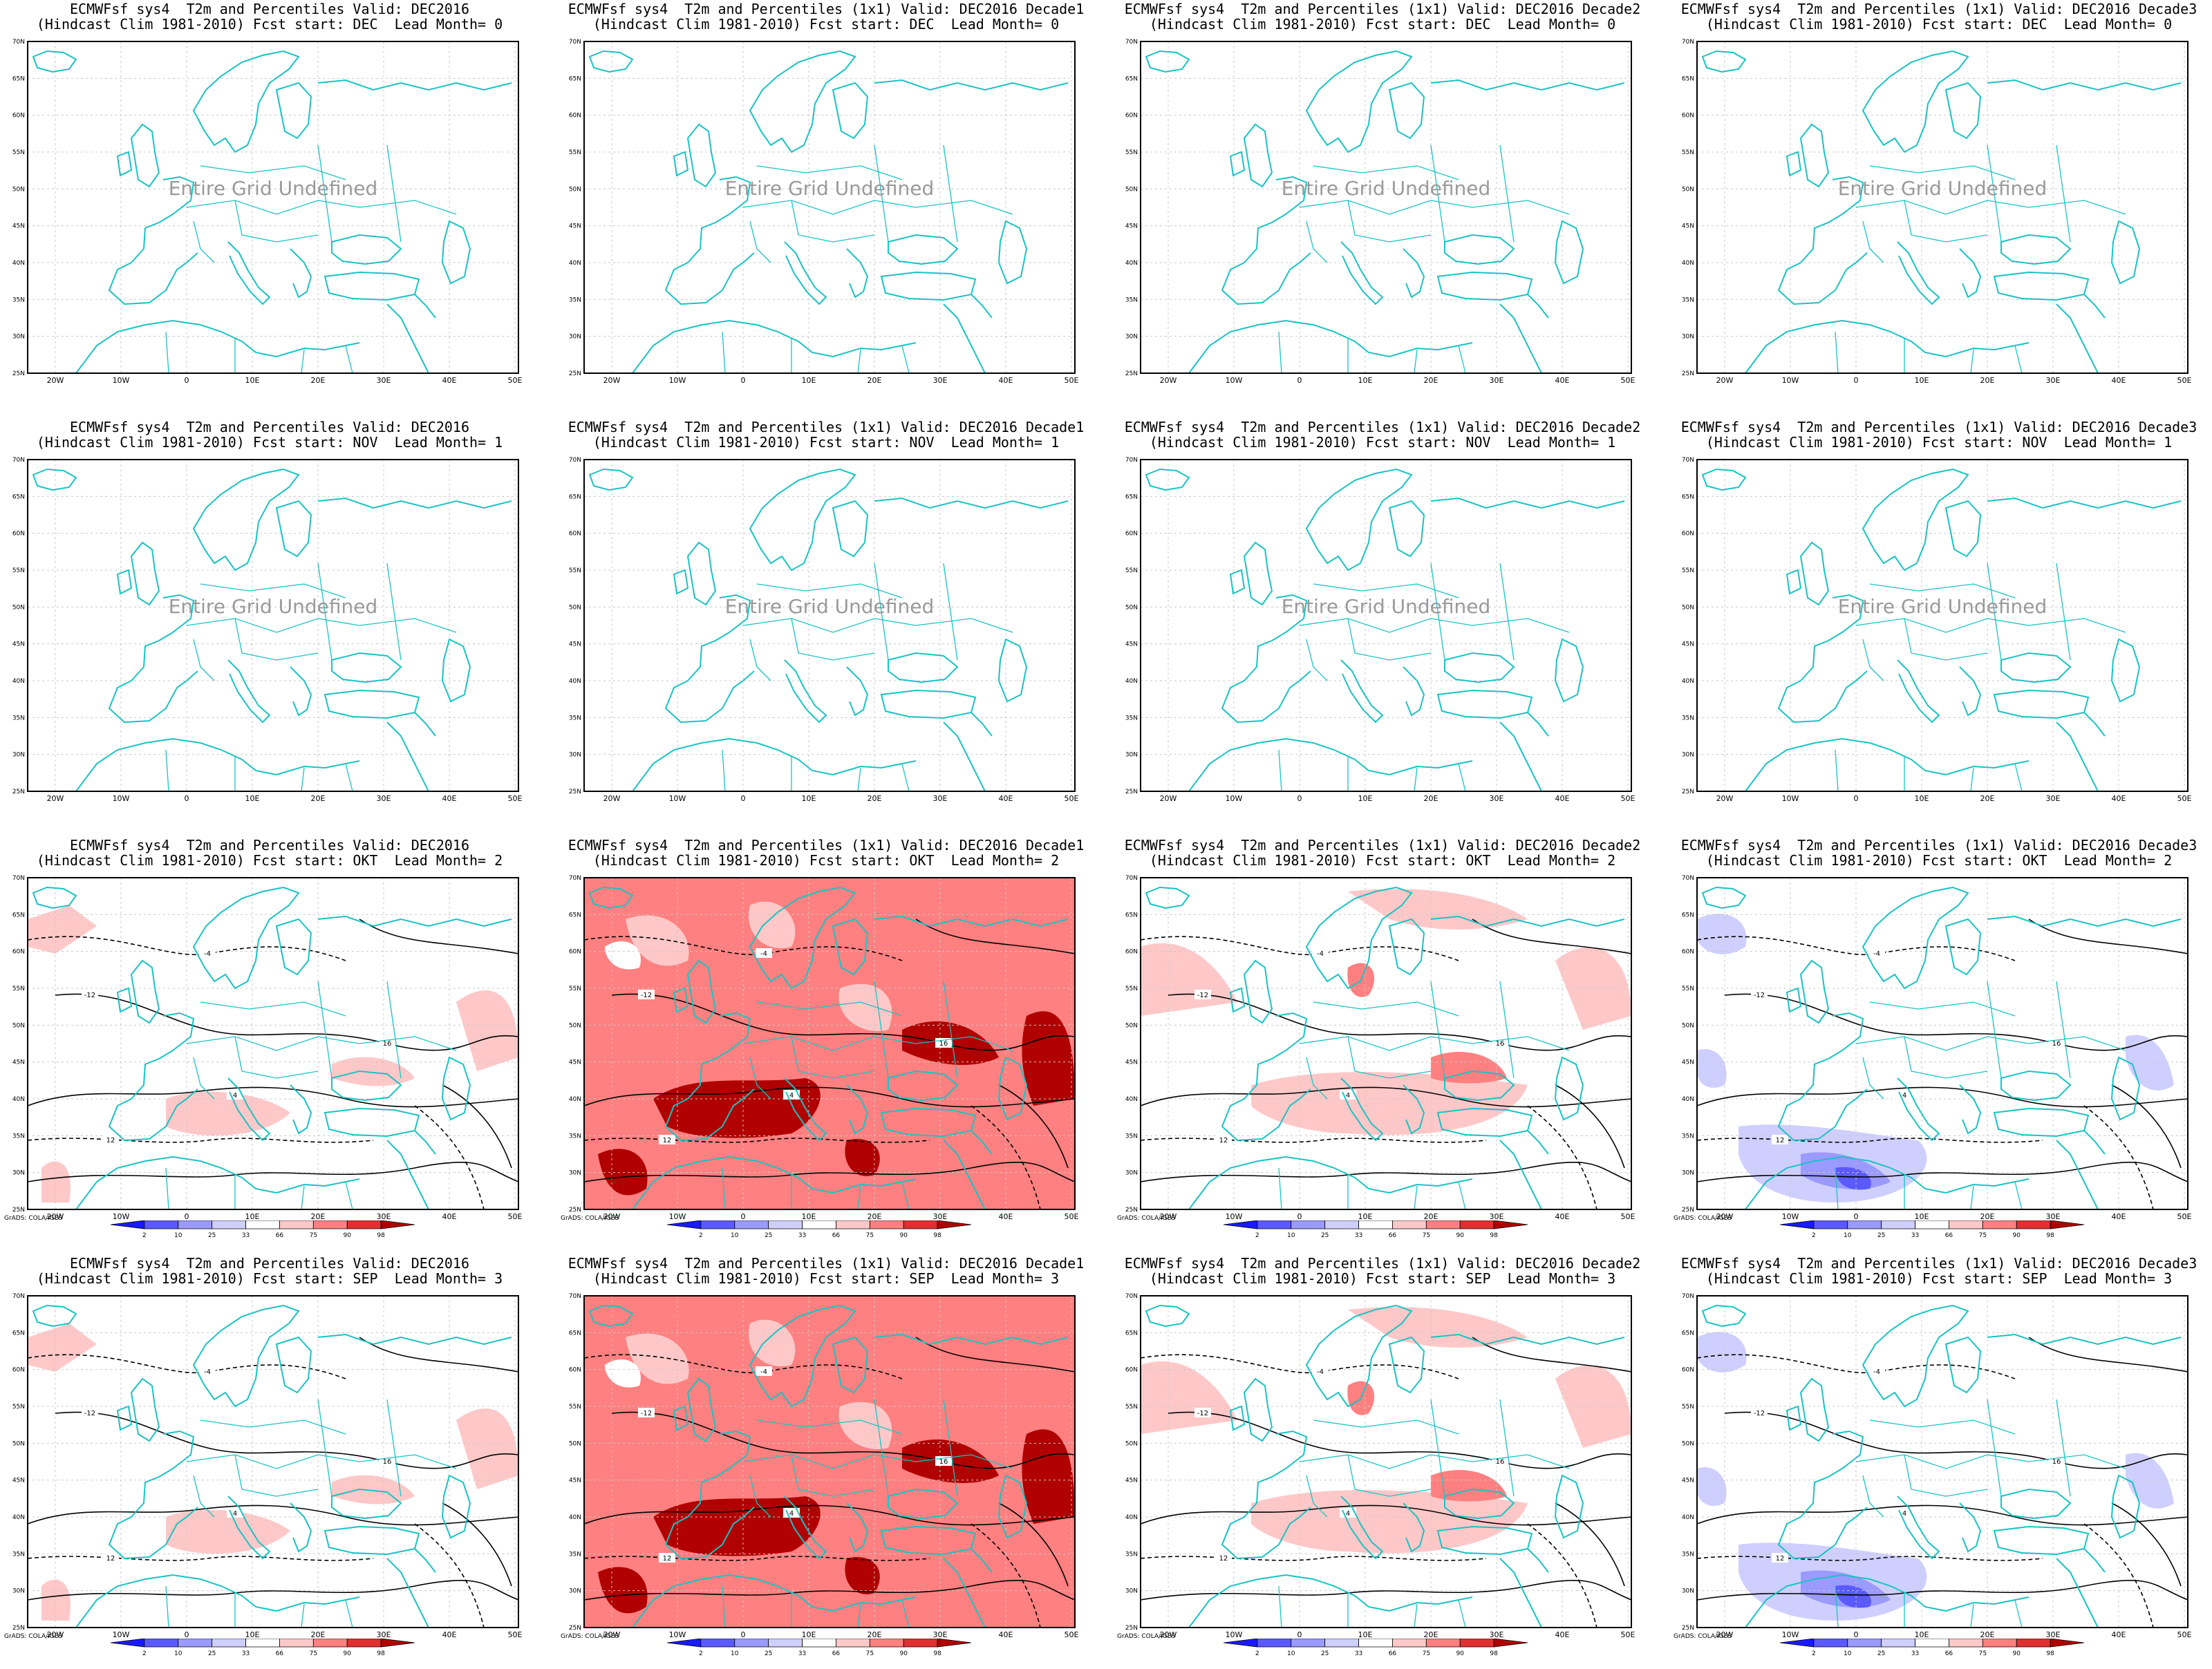 The width and height of the screenshot is (2212, 1669). What do you see at coordinates (1072, 798) in the screenshot?
I see `longitude-label: 50E` at bounding box center [1072, 798].